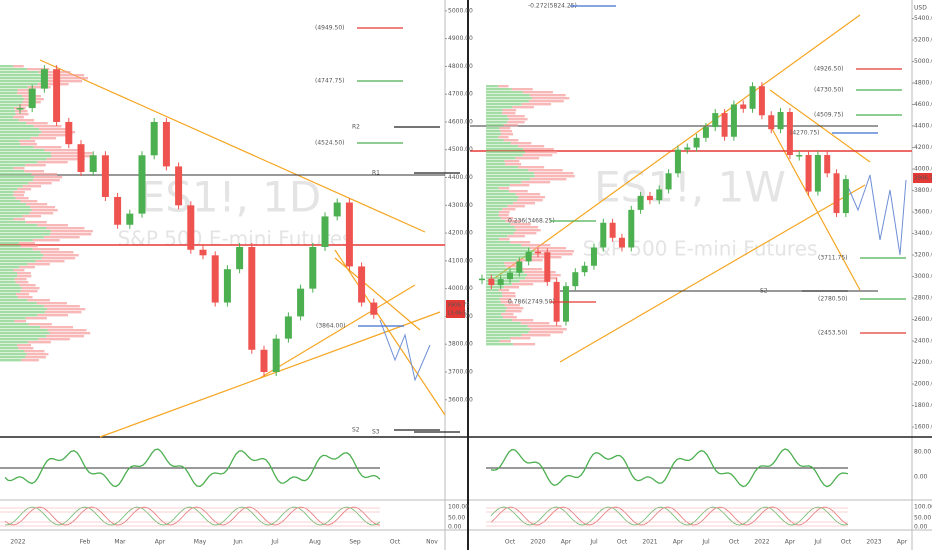  I want to click on x-tick-label: Jun, so click(237, 542).